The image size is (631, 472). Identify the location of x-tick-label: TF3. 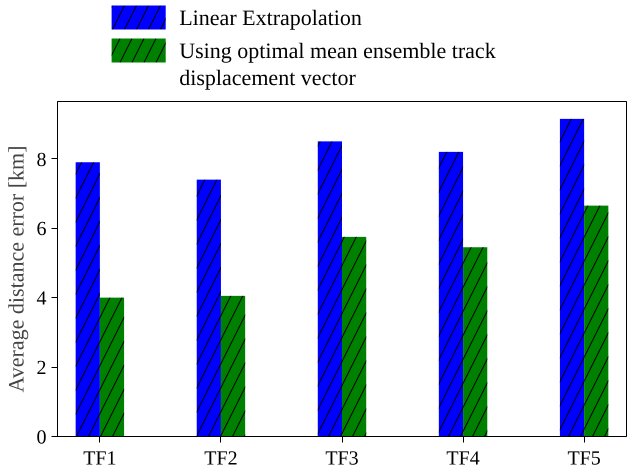
(342, 459).